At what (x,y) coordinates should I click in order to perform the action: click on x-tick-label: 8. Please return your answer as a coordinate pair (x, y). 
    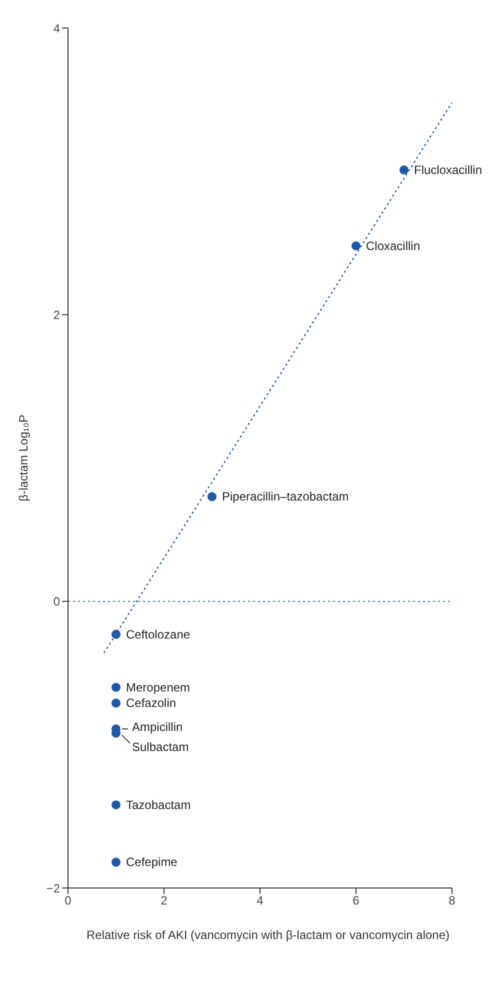
    Looking at the image, I should click on (452, 901).